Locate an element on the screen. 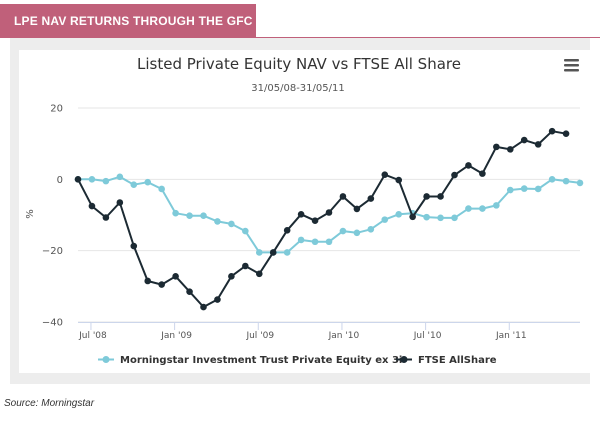 The width and height of the screenshot is (600, 422). legend-item: FTSE AllShare is located at coordinates (446, 360).